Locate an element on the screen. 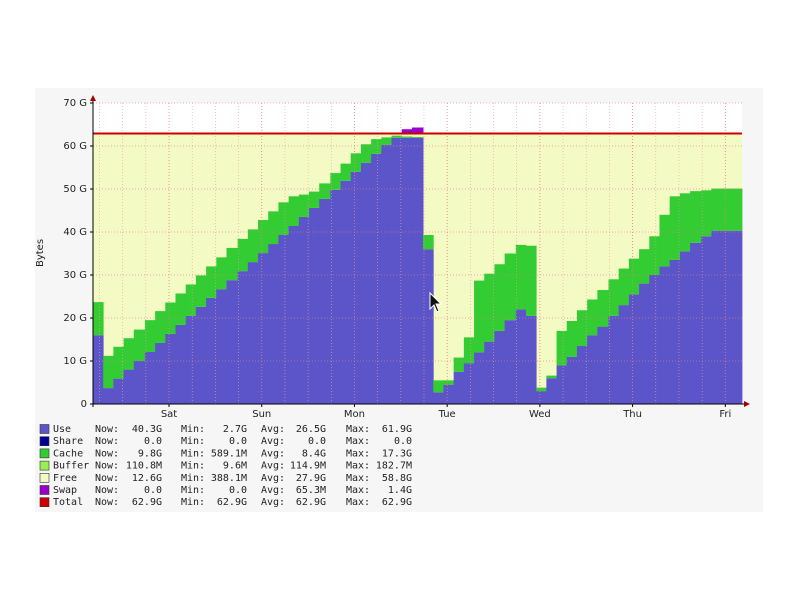 The height and width of the screenshot is (600, 800). legend-label: Use is located at coordinates (62, 429).